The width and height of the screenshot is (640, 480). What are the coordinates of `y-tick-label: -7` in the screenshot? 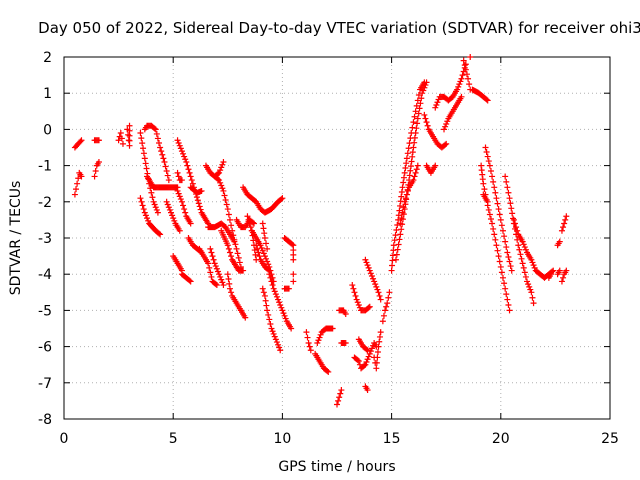 It's located at (45, 384).